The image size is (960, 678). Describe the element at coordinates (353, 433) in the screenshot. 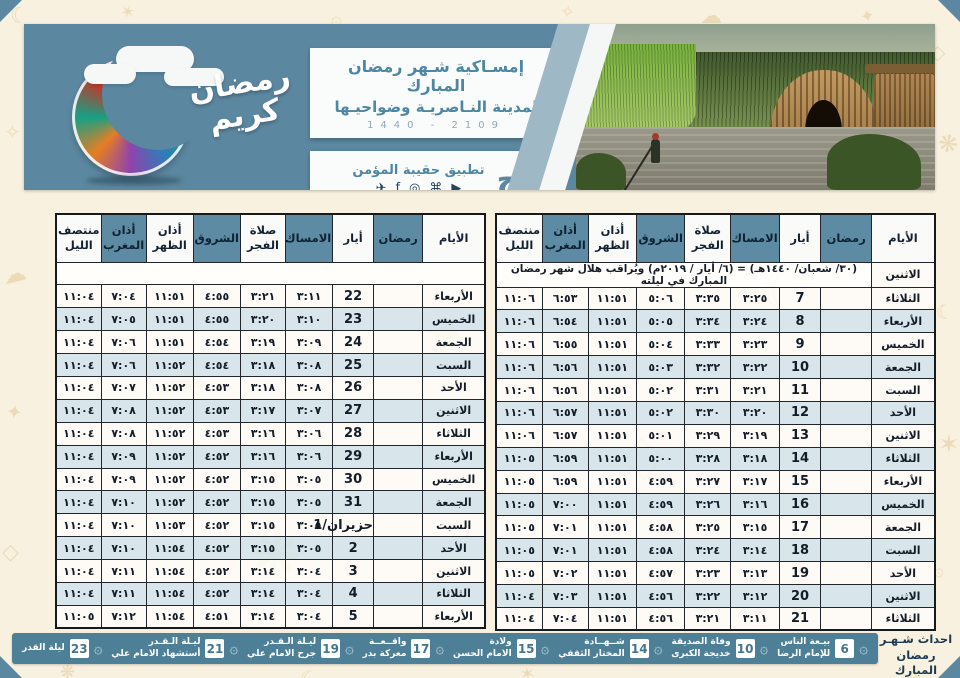

I see `may-cell: 28` at that location.